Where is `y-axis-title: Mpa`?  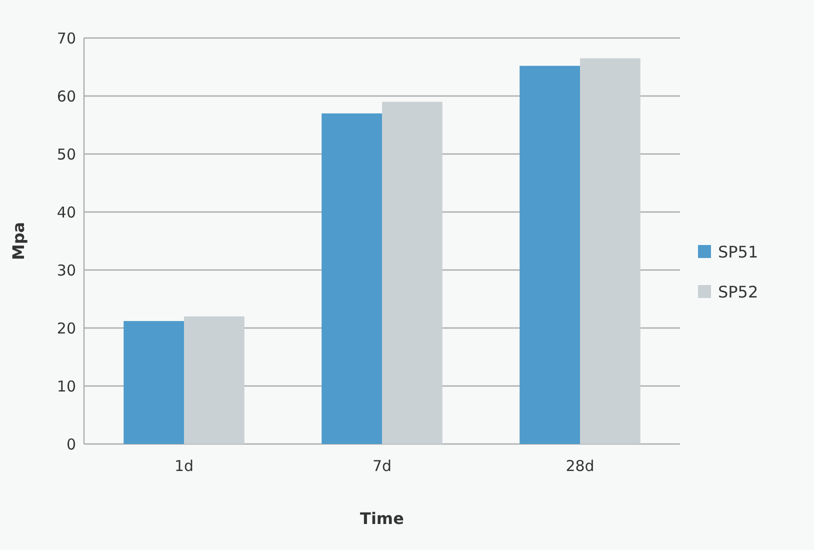 y-axis-title: Mpa is located at coordinates (18, 241).